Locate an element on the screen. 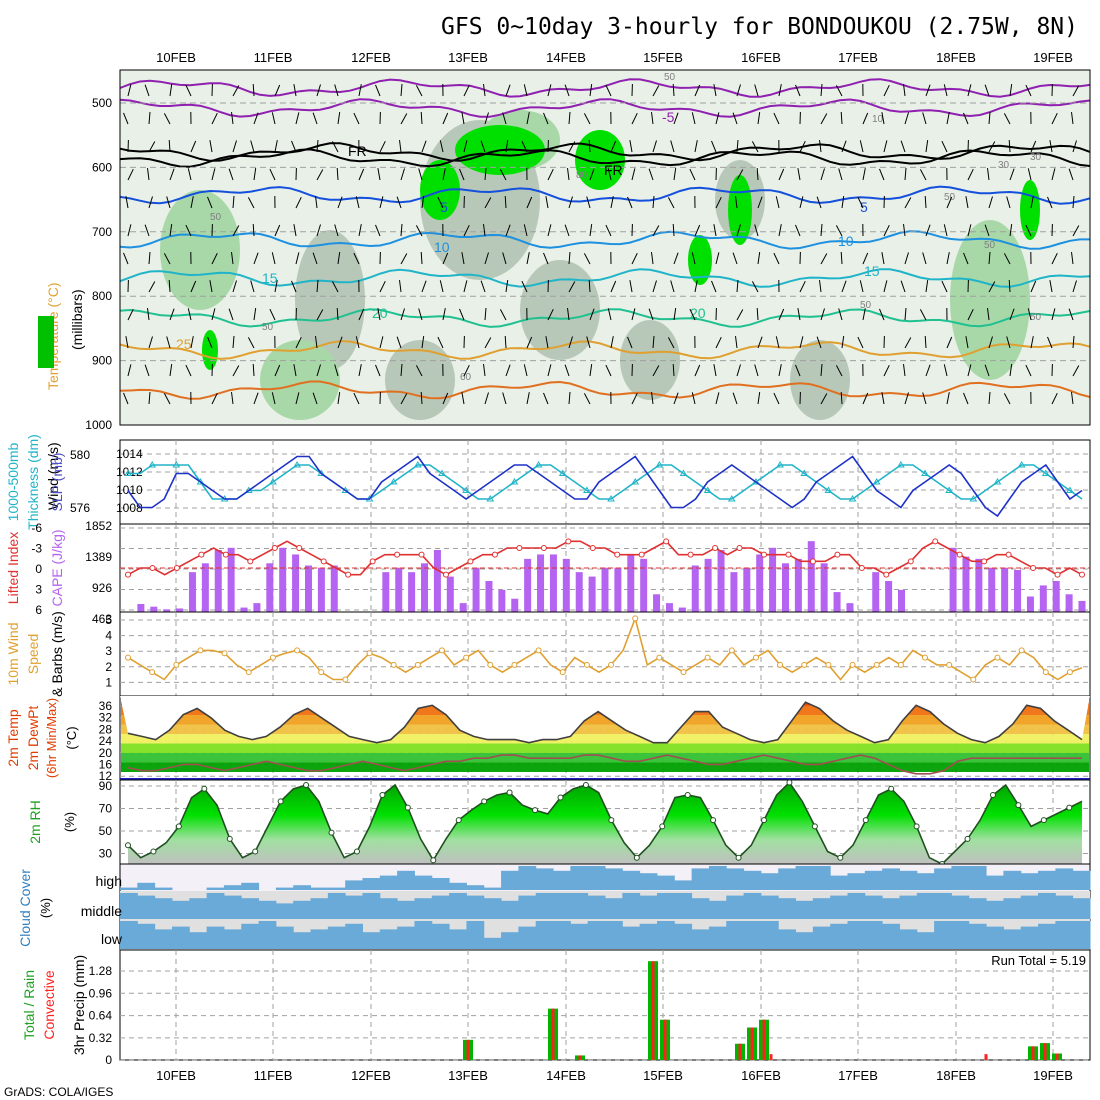 The height and width of the screenshot is (1100, 1100). rh-contour-label: 10 is located at coordinates (878, 119).